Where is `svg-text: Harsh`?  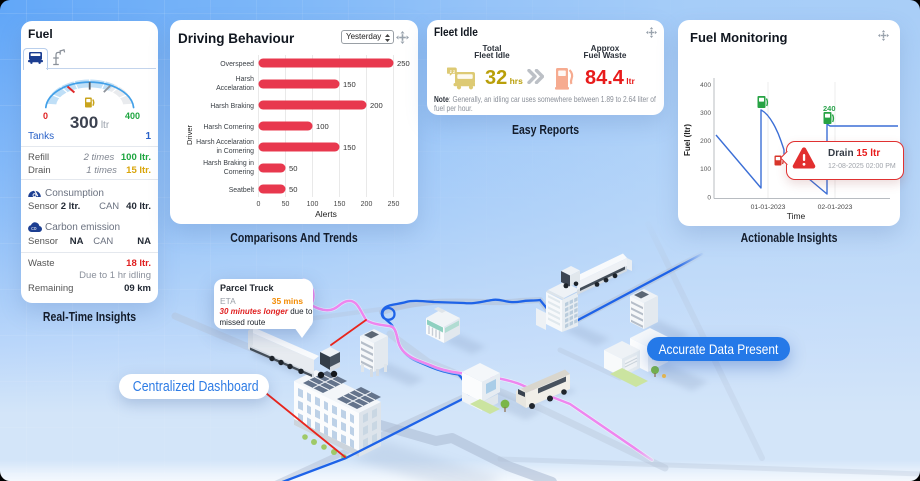
svg-text: Harsh is located at coordinates (245, 79).